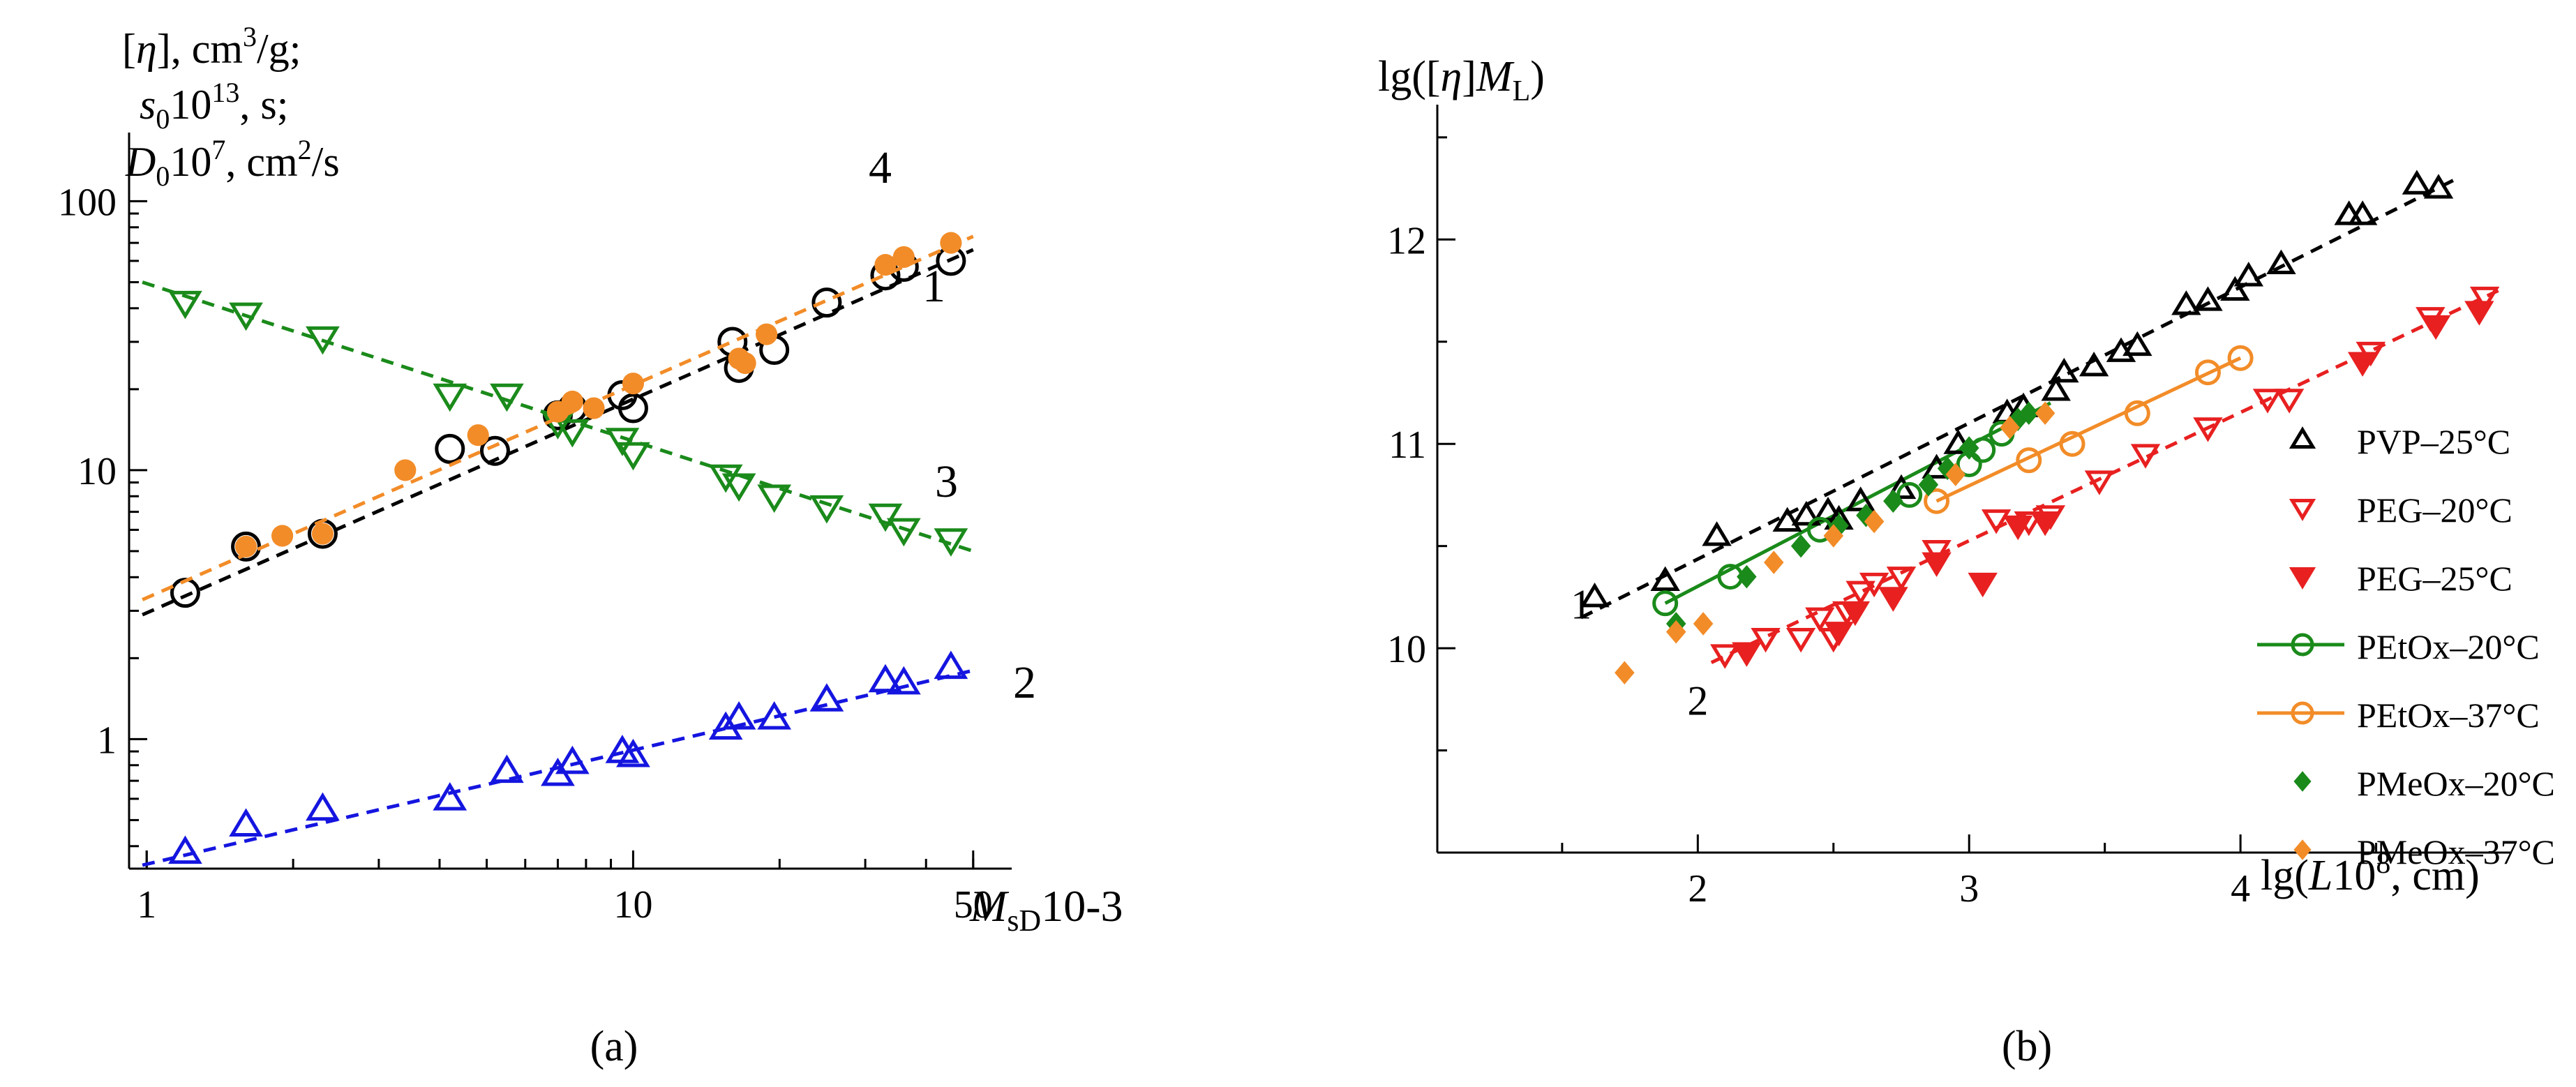  I want to click on series-PEtOx–37°C, so click(2089, 429).